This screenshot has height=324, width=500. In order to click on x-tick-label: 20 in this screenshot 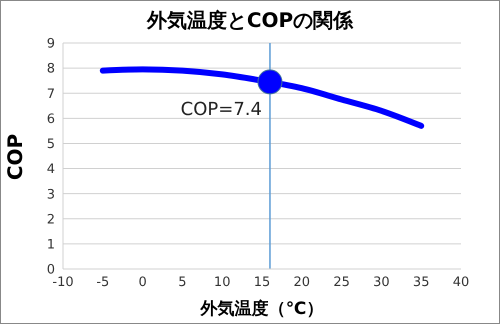, I will do `click(302, 282)`.